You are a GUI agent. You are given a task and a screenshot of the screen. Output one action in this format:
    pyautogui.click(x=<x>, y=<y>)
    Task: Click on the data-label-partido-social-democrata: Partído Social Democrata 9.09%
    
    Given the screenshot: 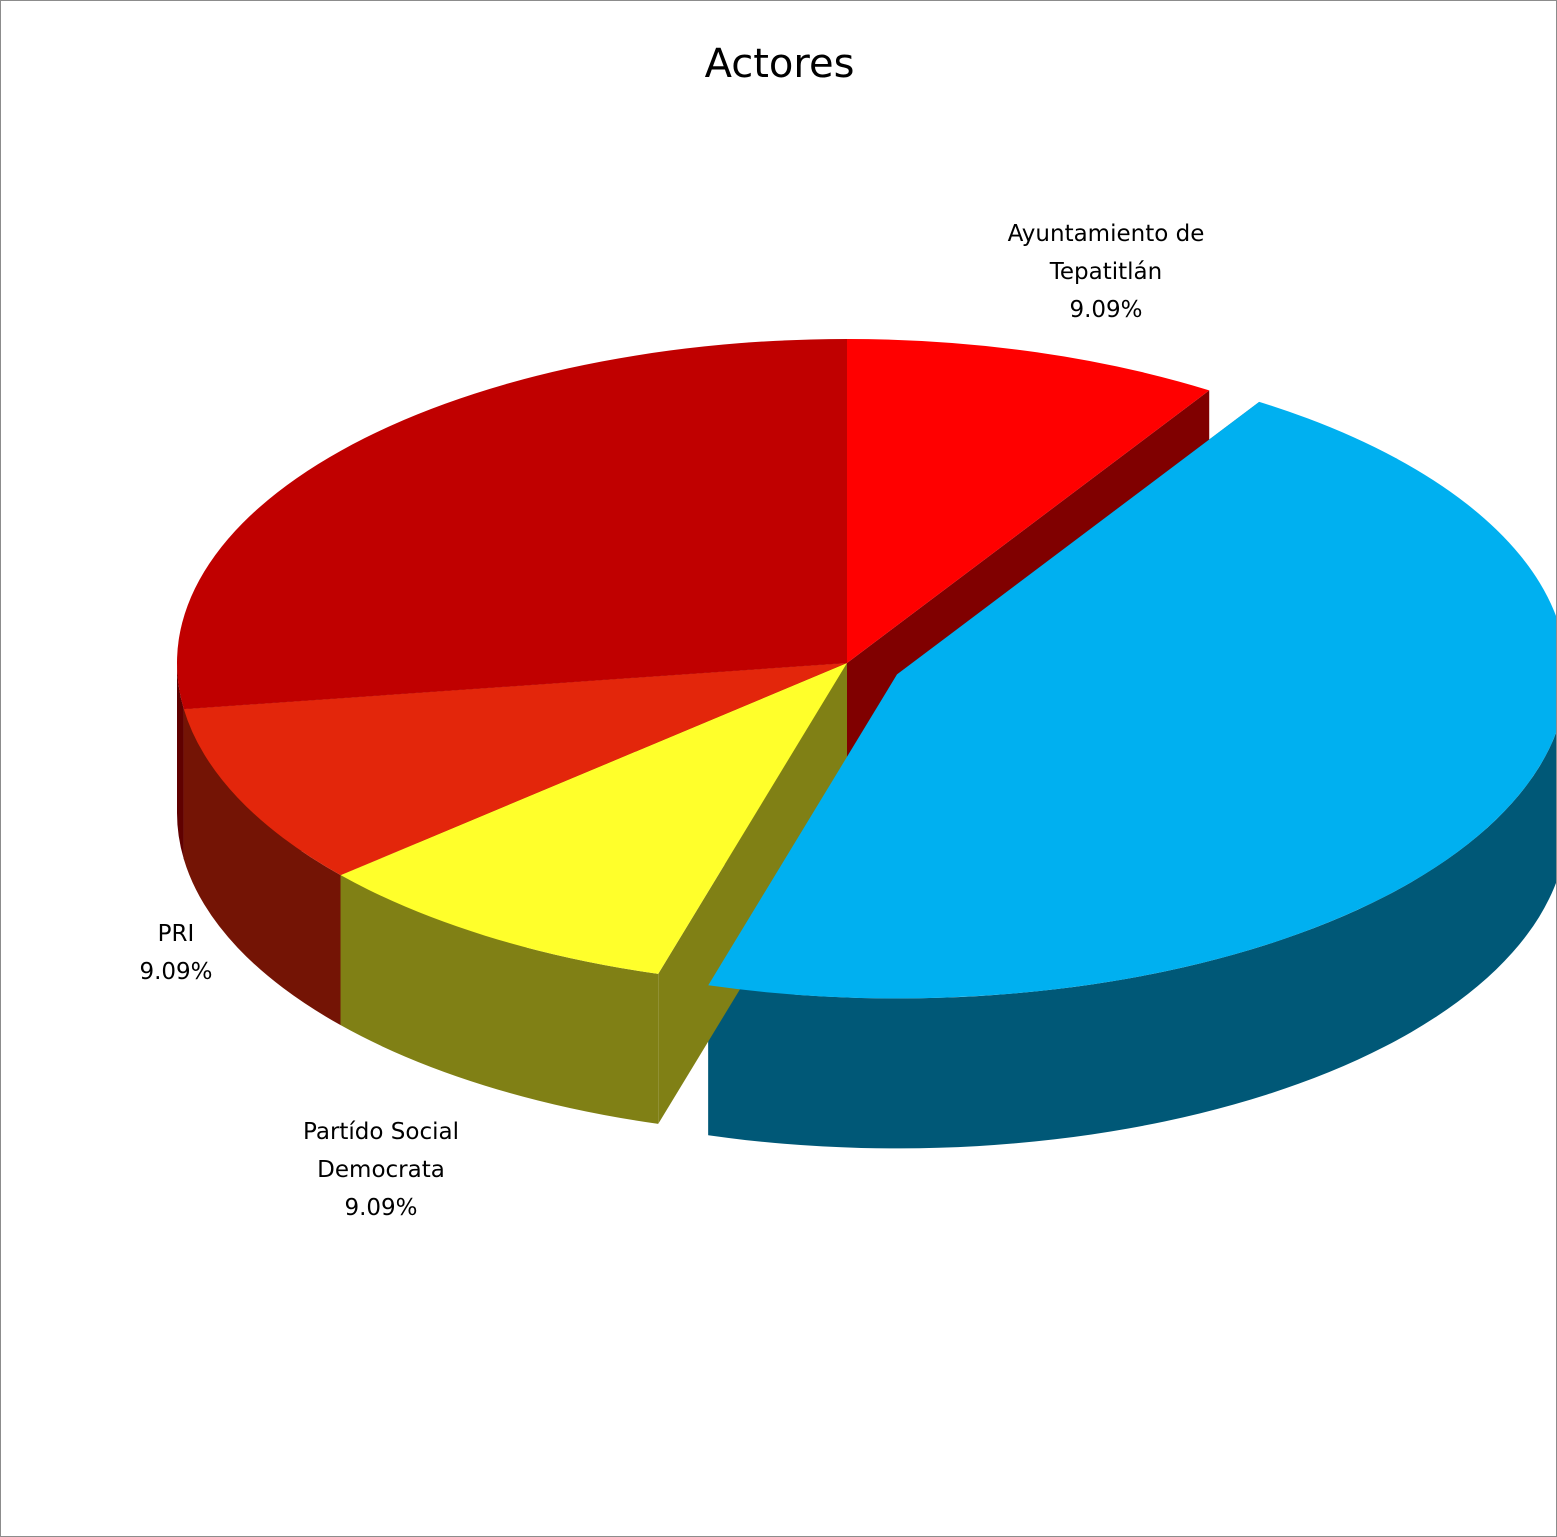 What is the action you would take?
    pyautogui.click(x=381, y=1170)
    